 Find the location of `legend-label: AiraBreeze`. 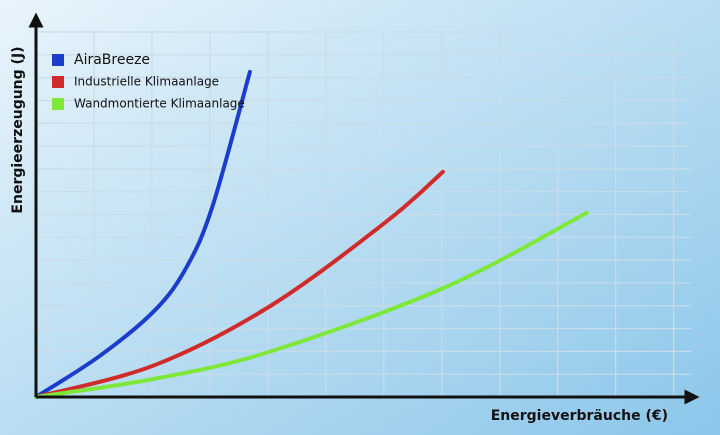

legend-label: AiraBreeze is located at coordinates (112, 60).